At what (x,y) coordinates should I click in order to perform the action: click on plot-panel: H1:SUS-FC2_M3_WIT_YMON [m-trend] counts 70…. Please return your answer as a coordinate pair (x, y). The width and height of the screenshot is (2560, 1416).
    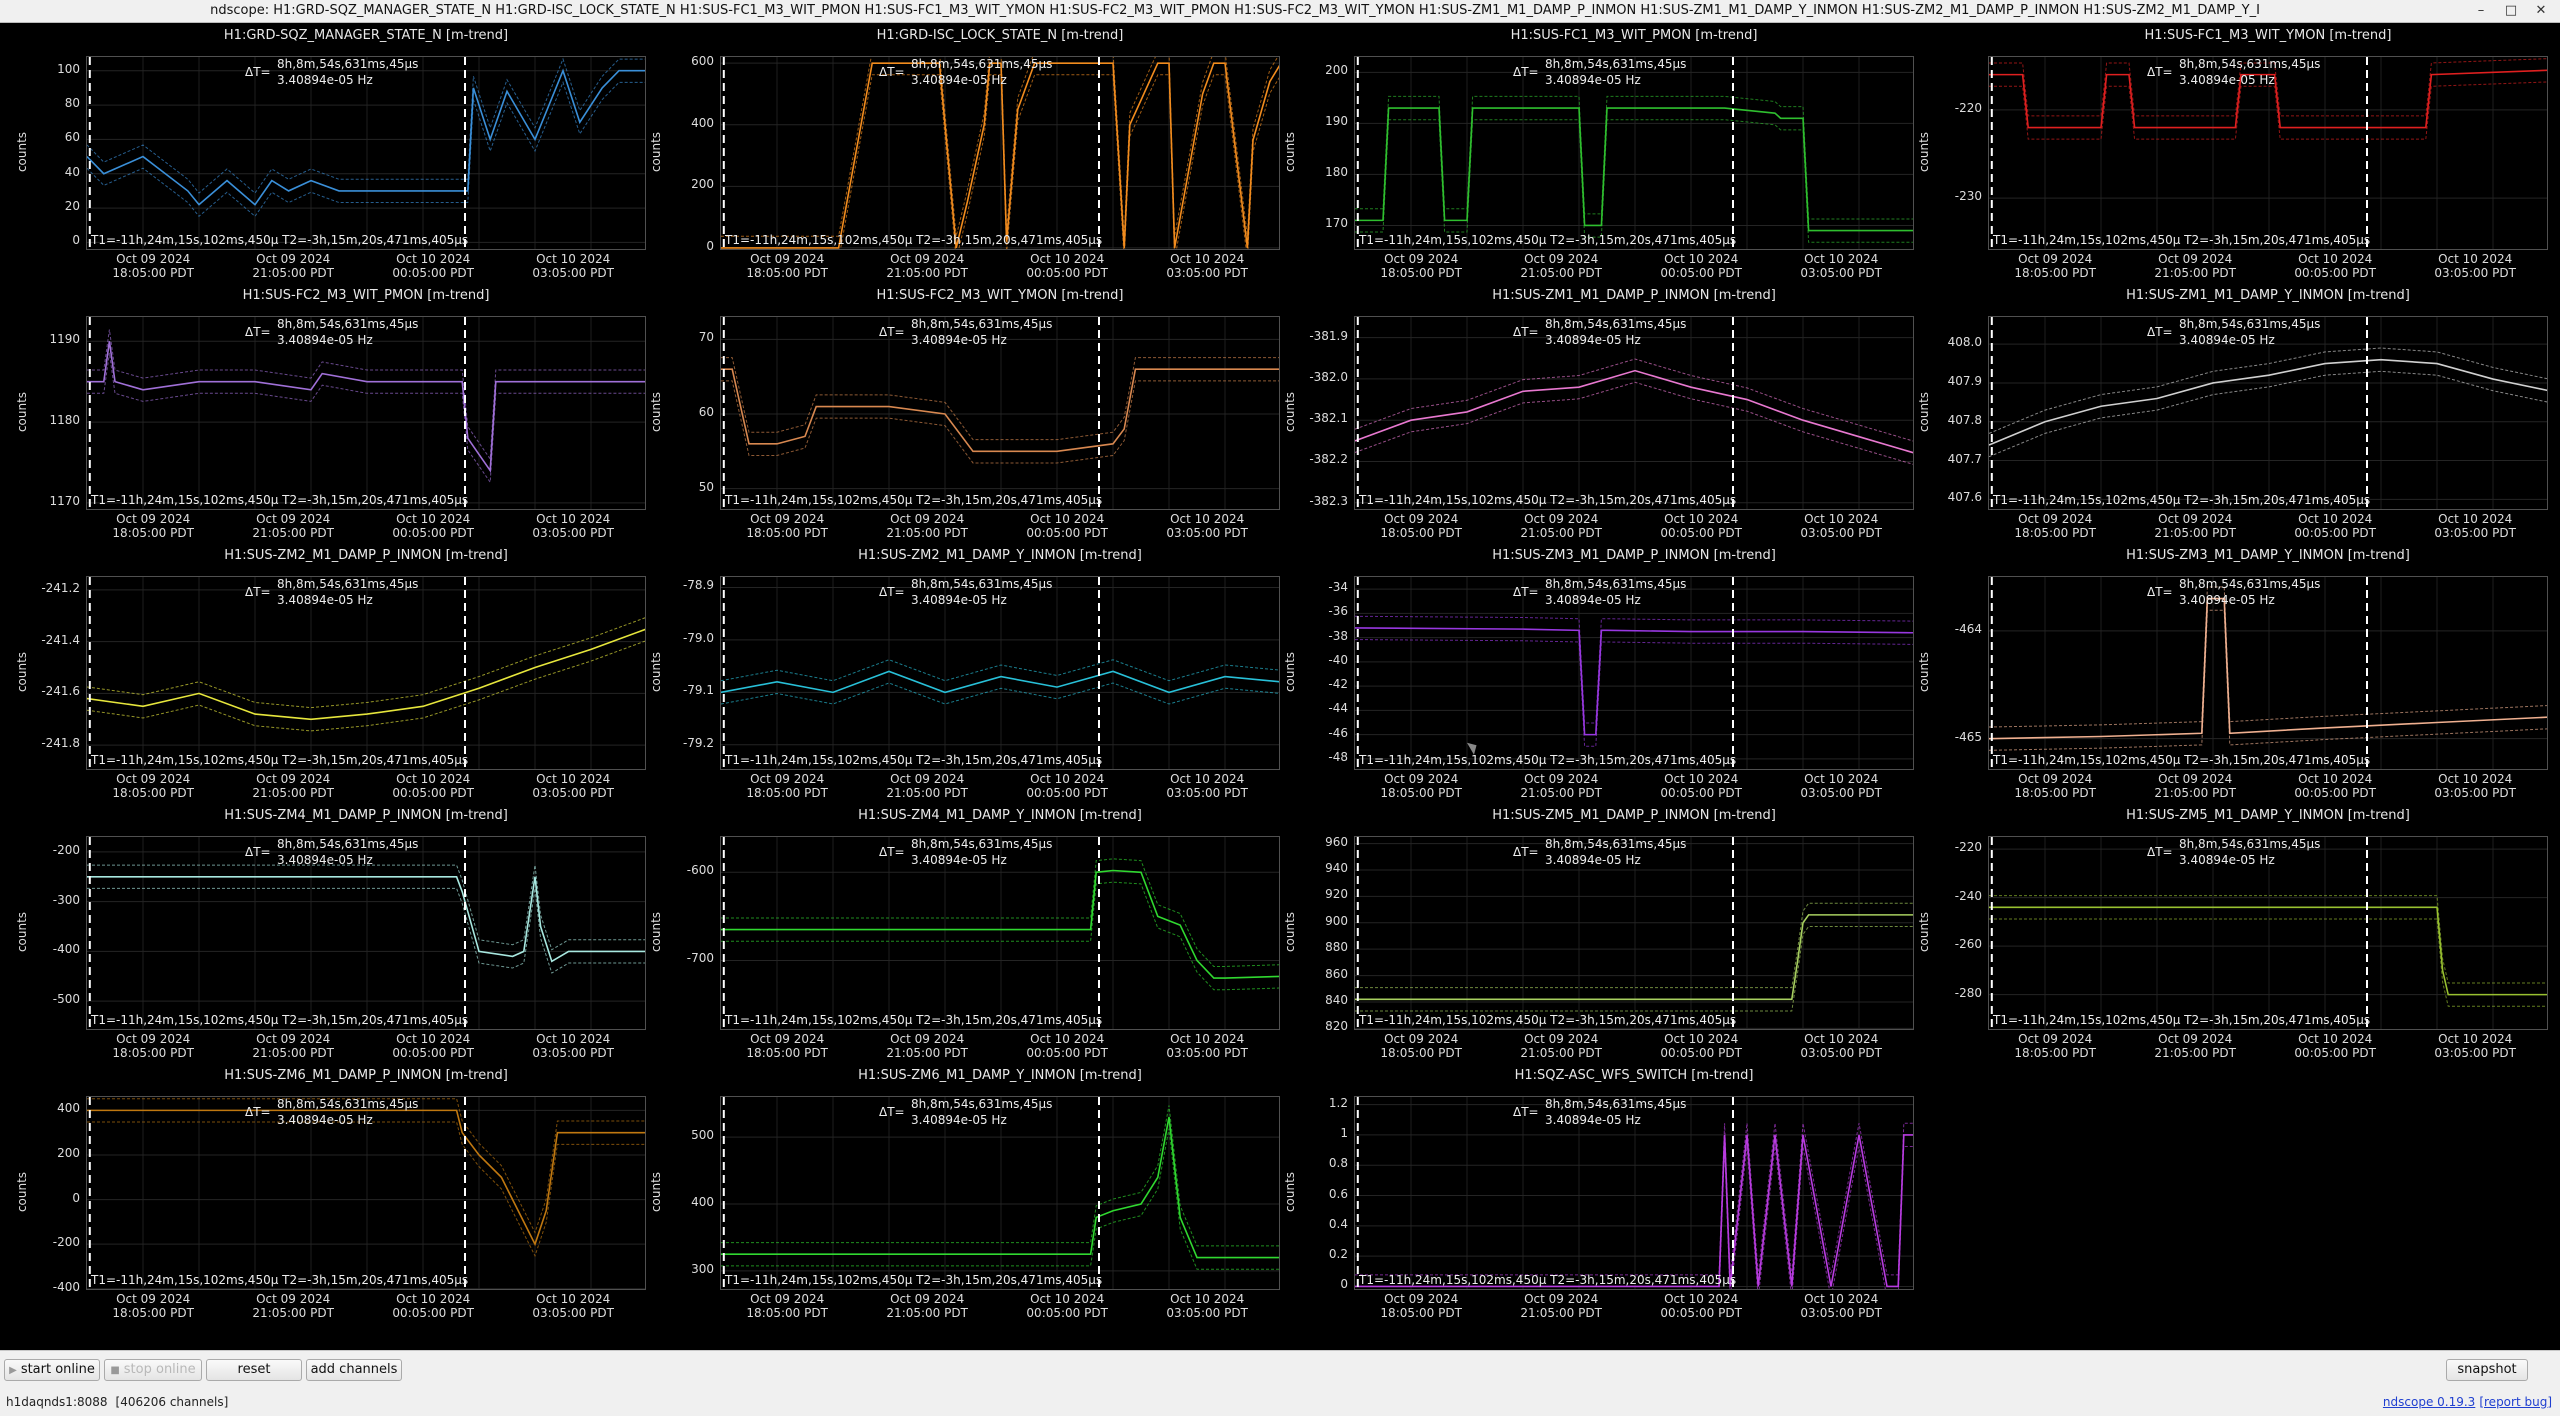
    Looking at the image, I should click on (958, 413).